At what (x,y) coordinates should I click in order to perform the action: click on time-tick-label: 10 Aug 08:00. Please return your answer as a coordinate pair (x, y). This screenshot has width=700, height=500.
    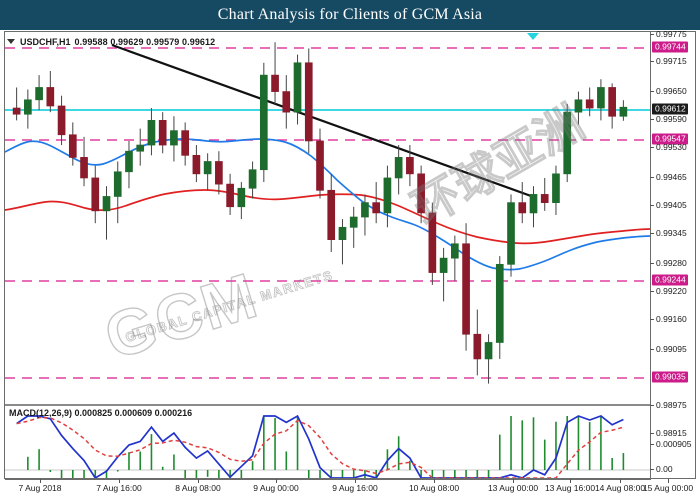
    Looking at the image, I should click on (434, 488).